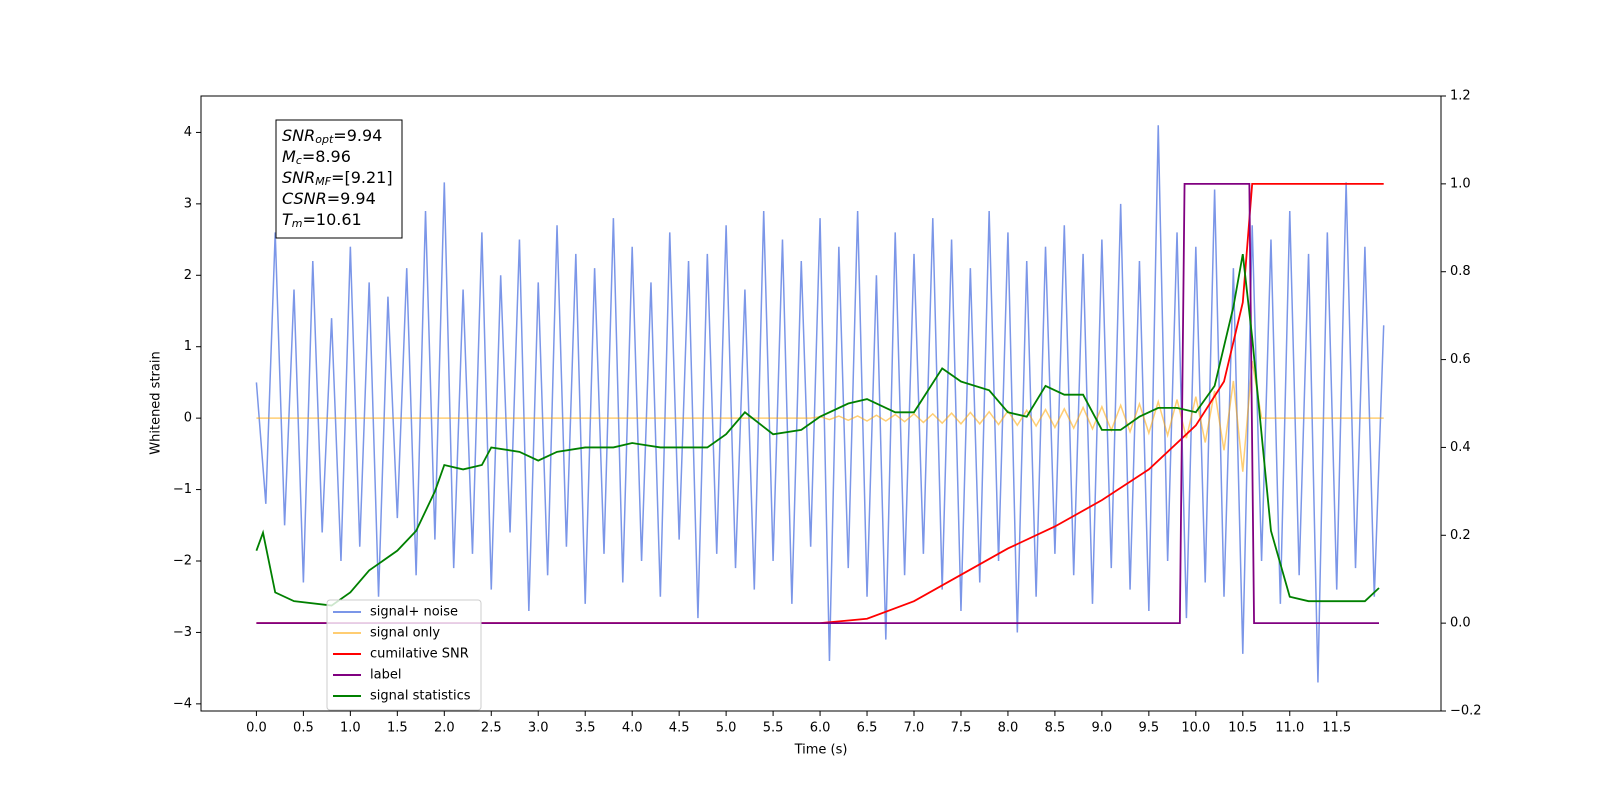 This screenshot has height=800, width=1600. I want to click on x-tick-label: 0.0, so click(256, 728).